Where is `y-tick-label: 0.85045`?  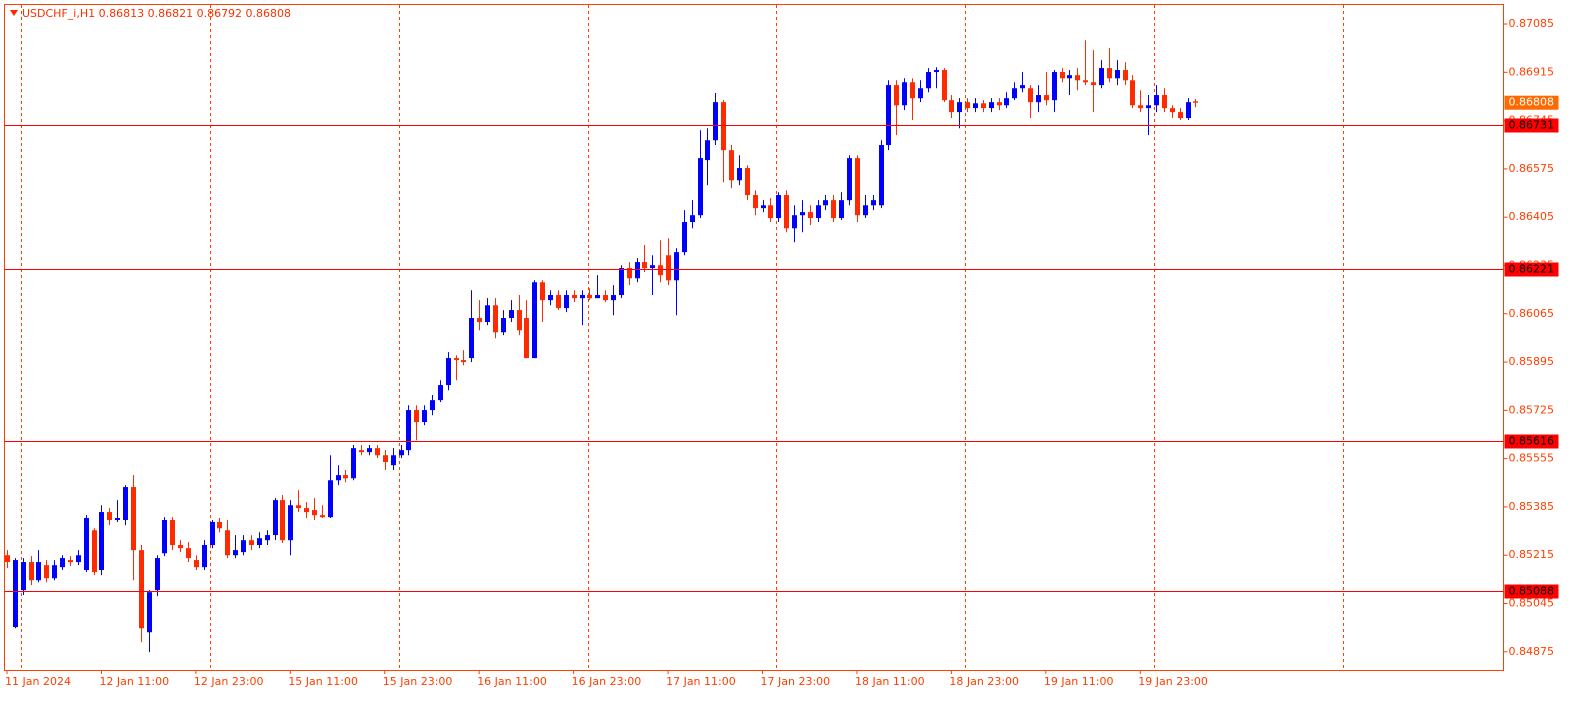
y-tick-label: 0.85045 is located at coordinates (1532, 603).